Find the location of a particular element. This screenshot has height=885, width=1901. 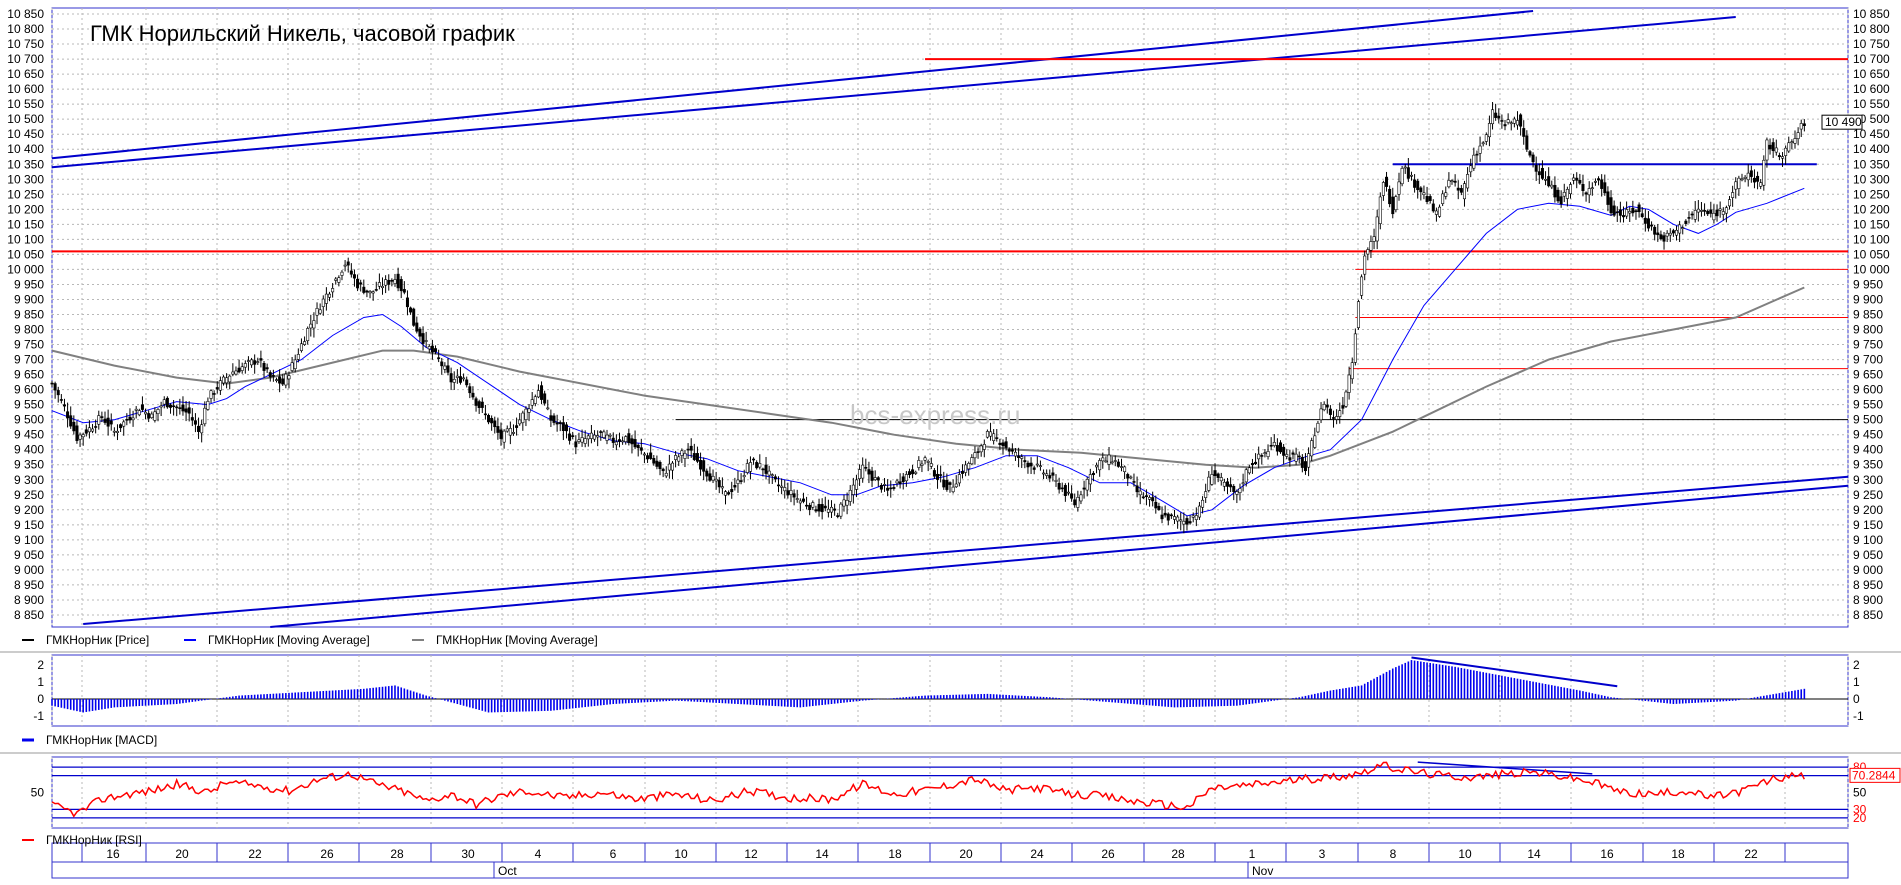

macd-divergence-line is located at coordinates (1514, 672).